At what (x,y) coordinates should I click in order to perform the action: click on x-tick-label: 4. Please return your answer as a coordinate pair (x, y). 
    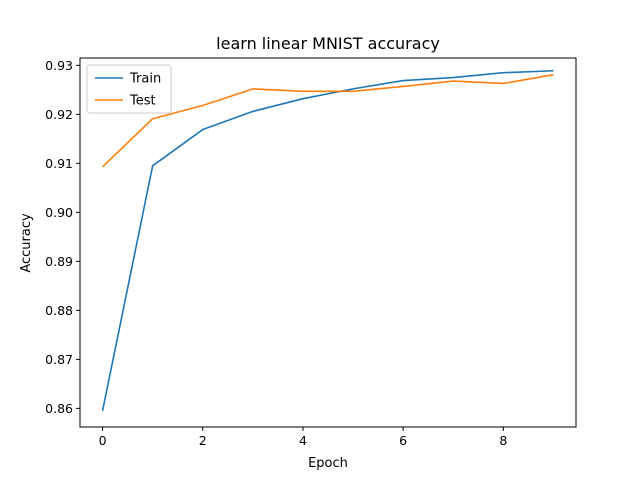
    Looking at the image, I should click on (303, 440).